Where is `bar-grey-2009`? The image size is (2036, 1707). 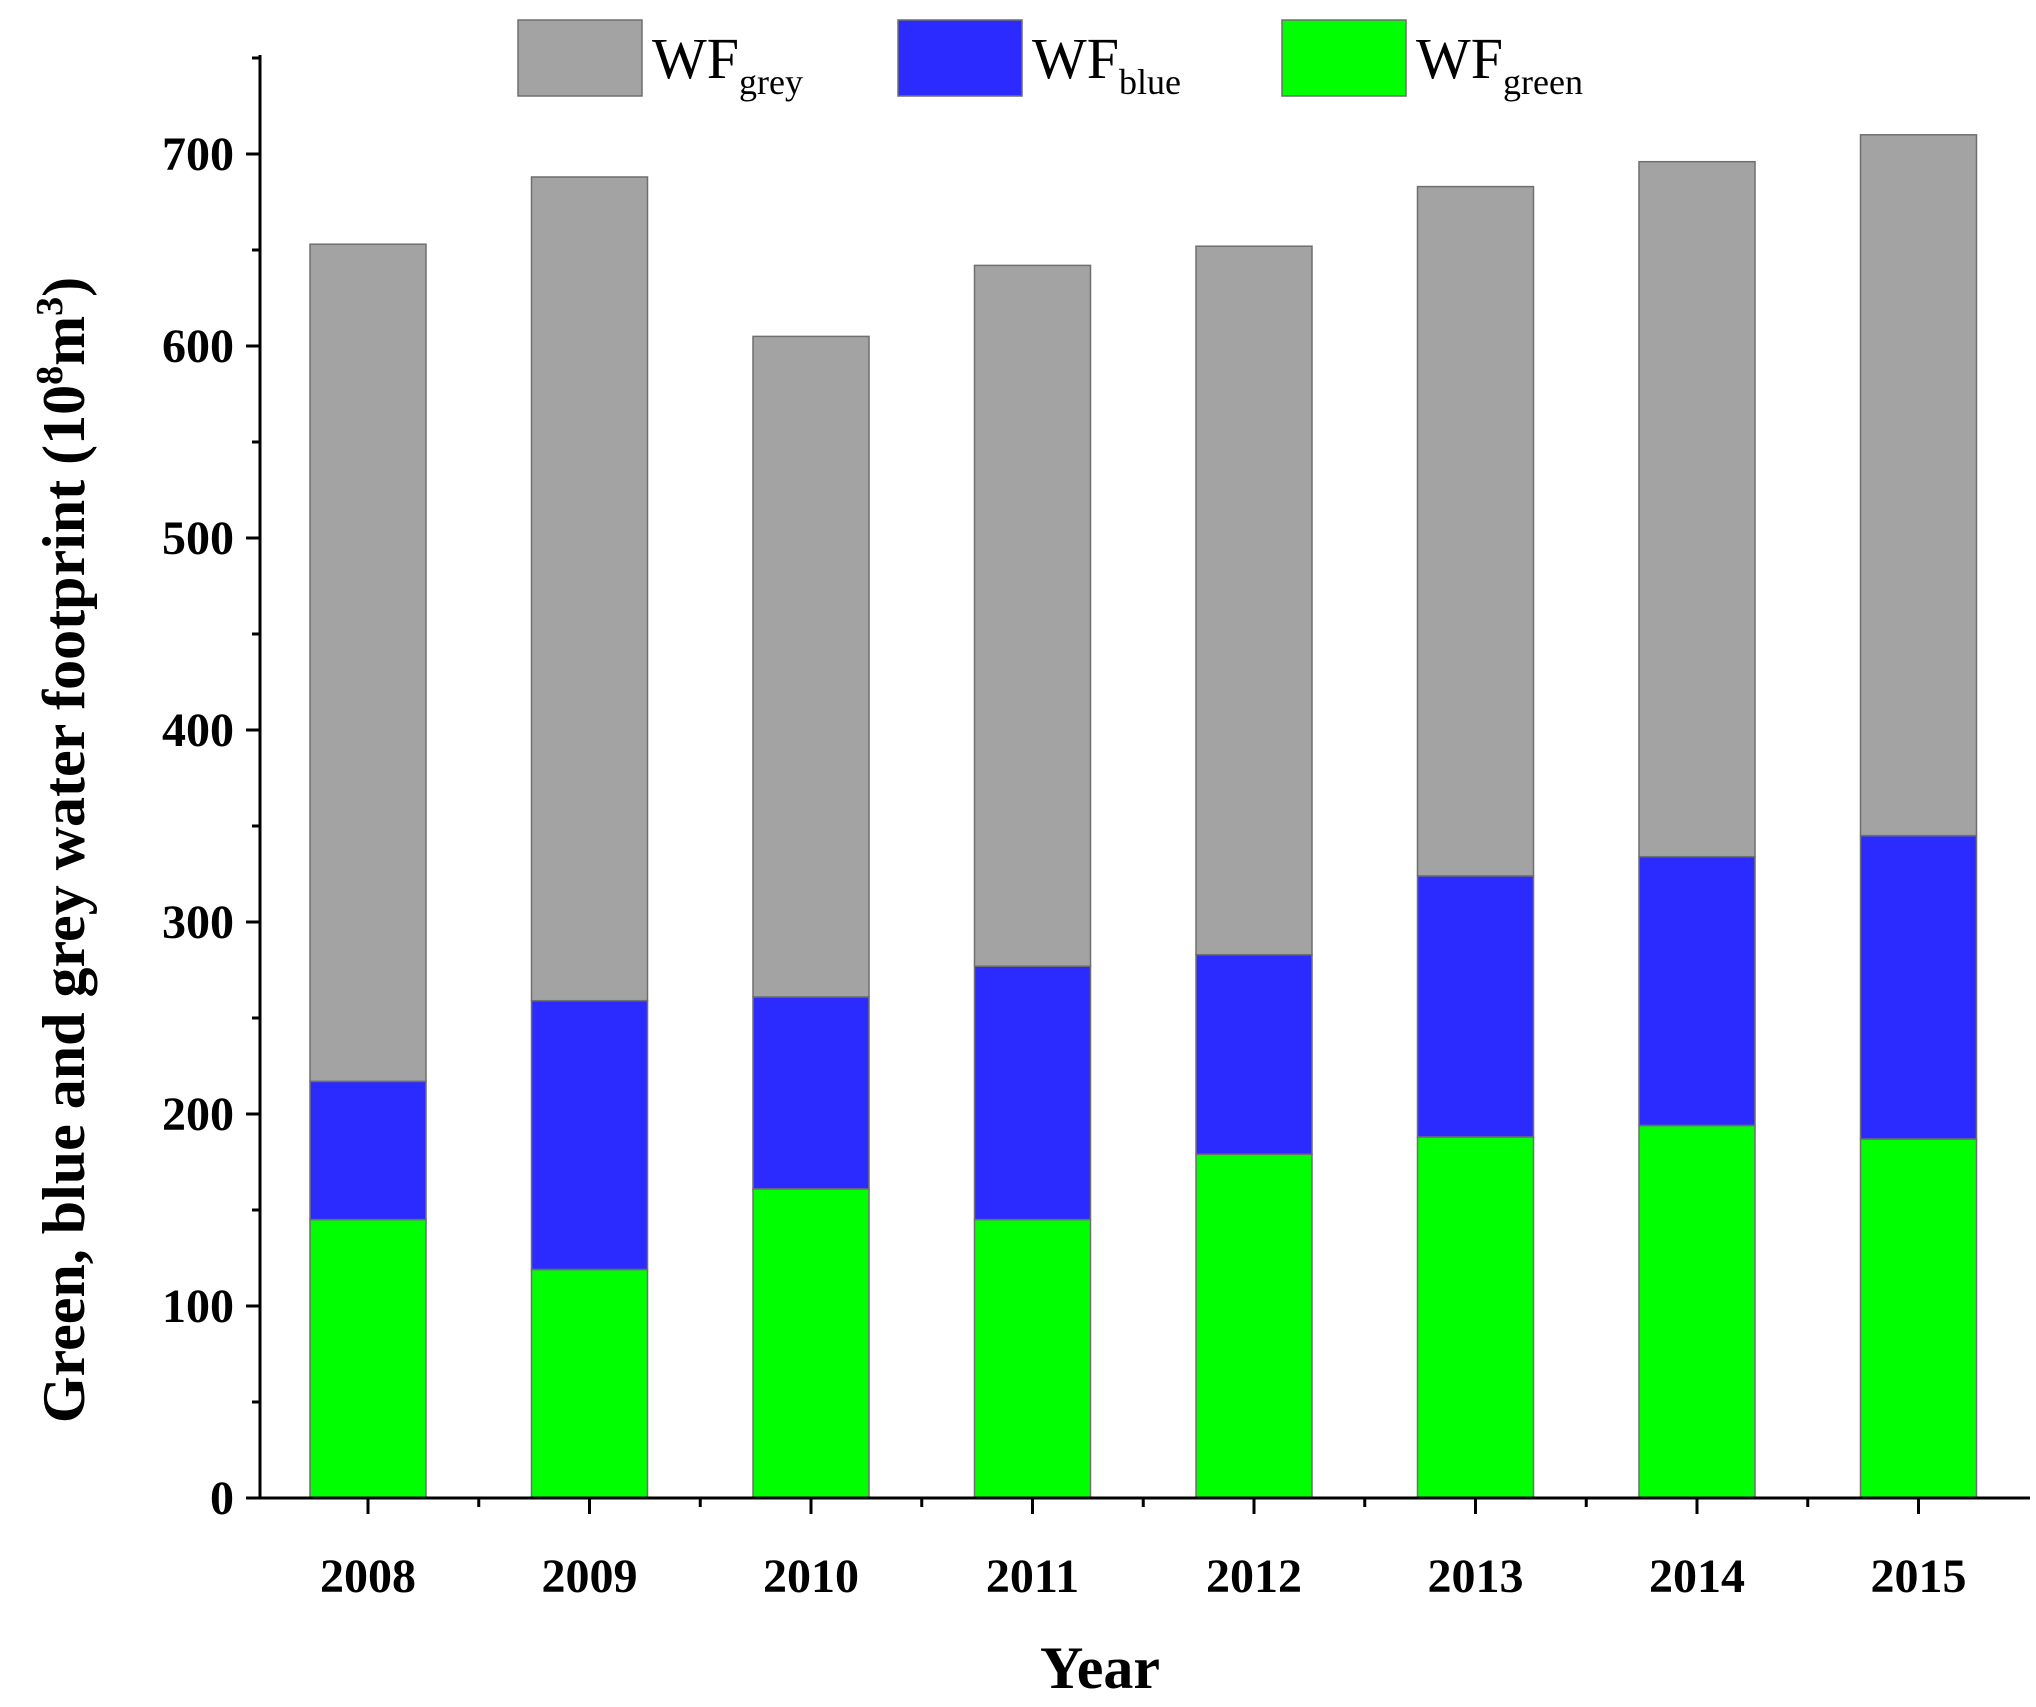 bar-grey-2009 is located at coordinates (589, 589).